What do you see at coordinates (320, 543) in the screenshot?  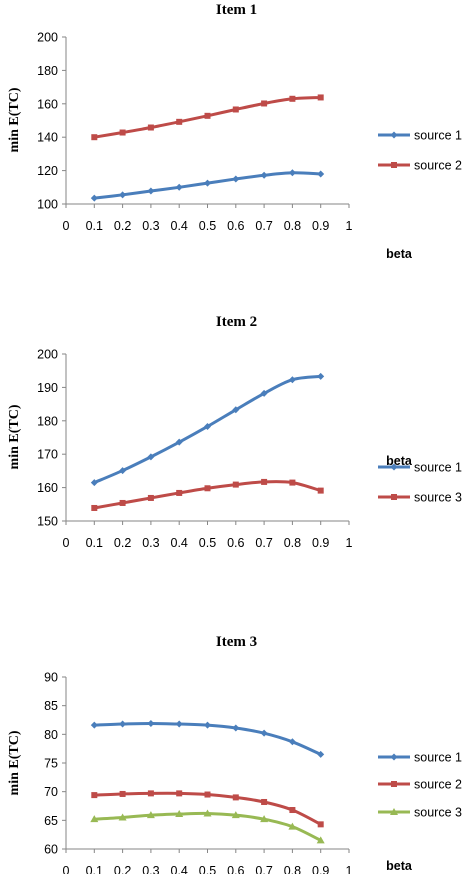 I see `x-tick-label: 0.9` at bounding box center [320, 543].